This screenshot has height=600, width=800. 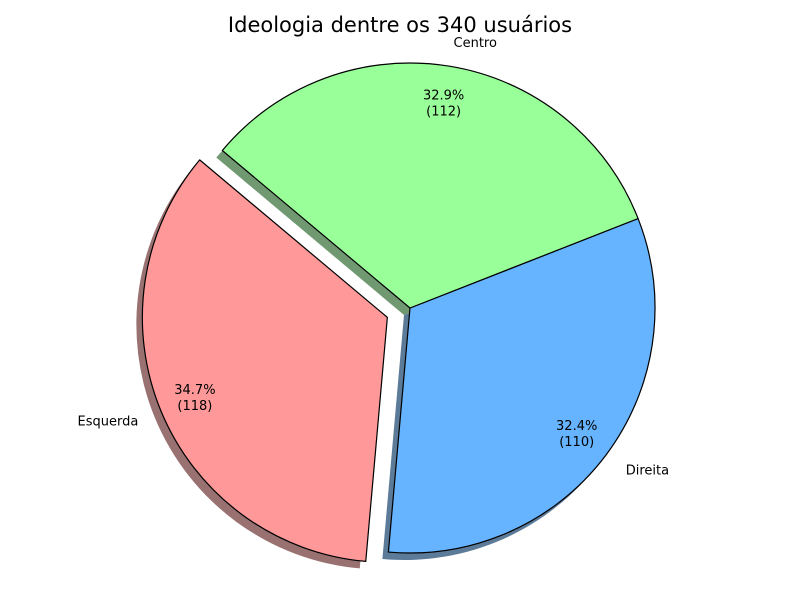 What do you see at coordinates (443, 103) in the screenshot?
I see `slice-value-label-centro: 32.9% (112)` at bounding box center [443, 103].